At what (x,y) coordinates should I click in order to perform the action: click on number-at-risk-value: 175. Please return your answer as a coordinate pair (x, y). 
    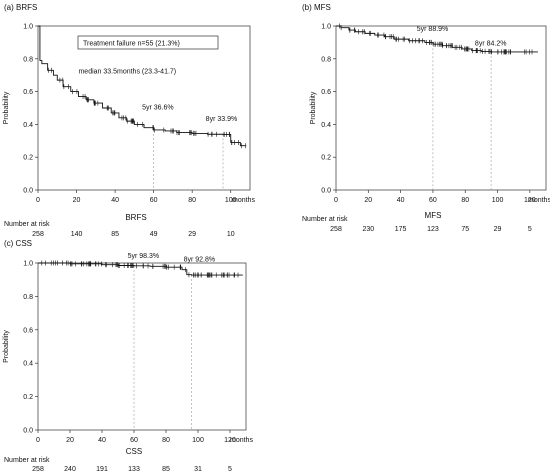
    Looking at the image, I should click on (401, 229).